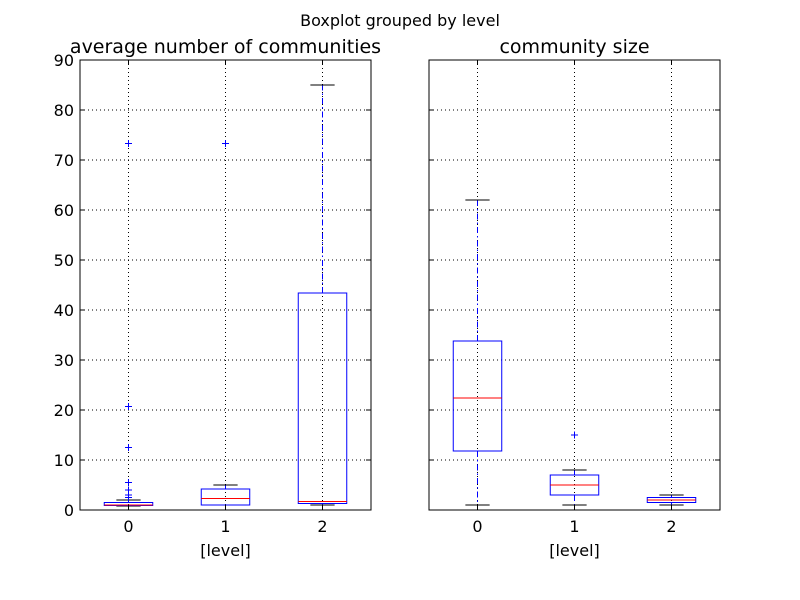 The image size is (800, 600). I want to click on ytick-label: 60, so click(64, 210).